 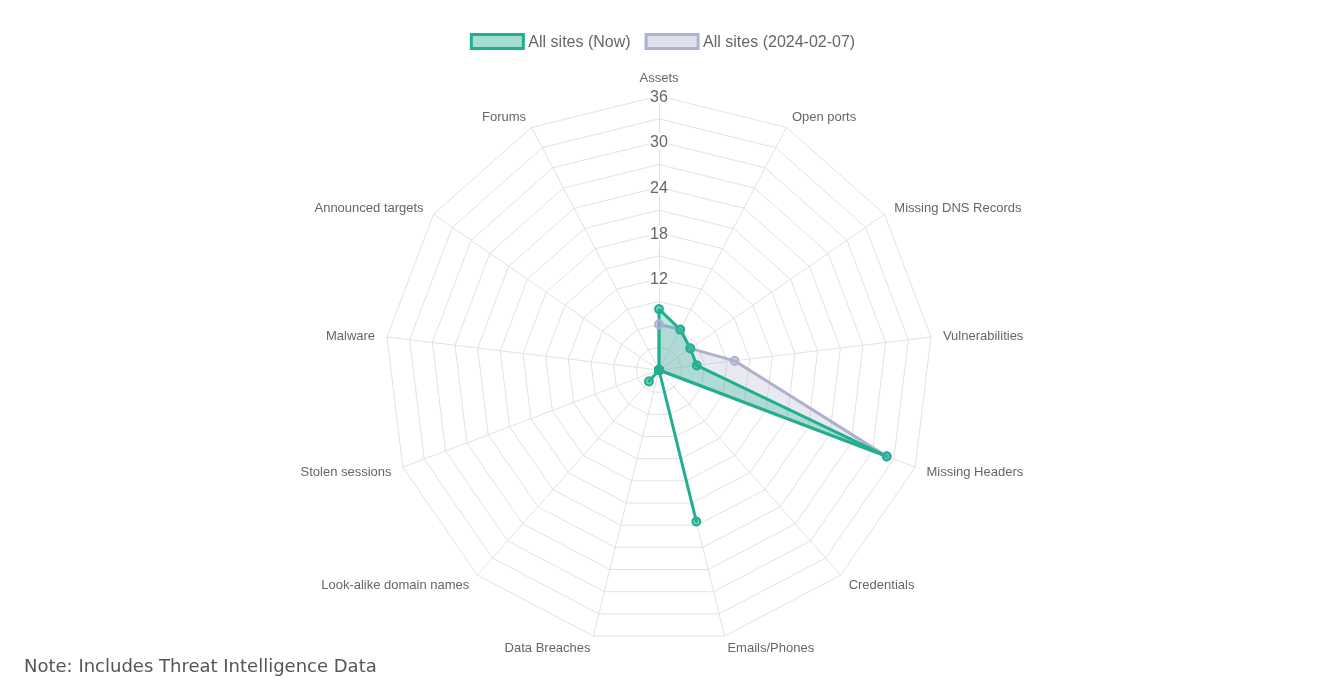 I want to click on spoke-label: Missing DNS Records, so click(x=958, y=208).